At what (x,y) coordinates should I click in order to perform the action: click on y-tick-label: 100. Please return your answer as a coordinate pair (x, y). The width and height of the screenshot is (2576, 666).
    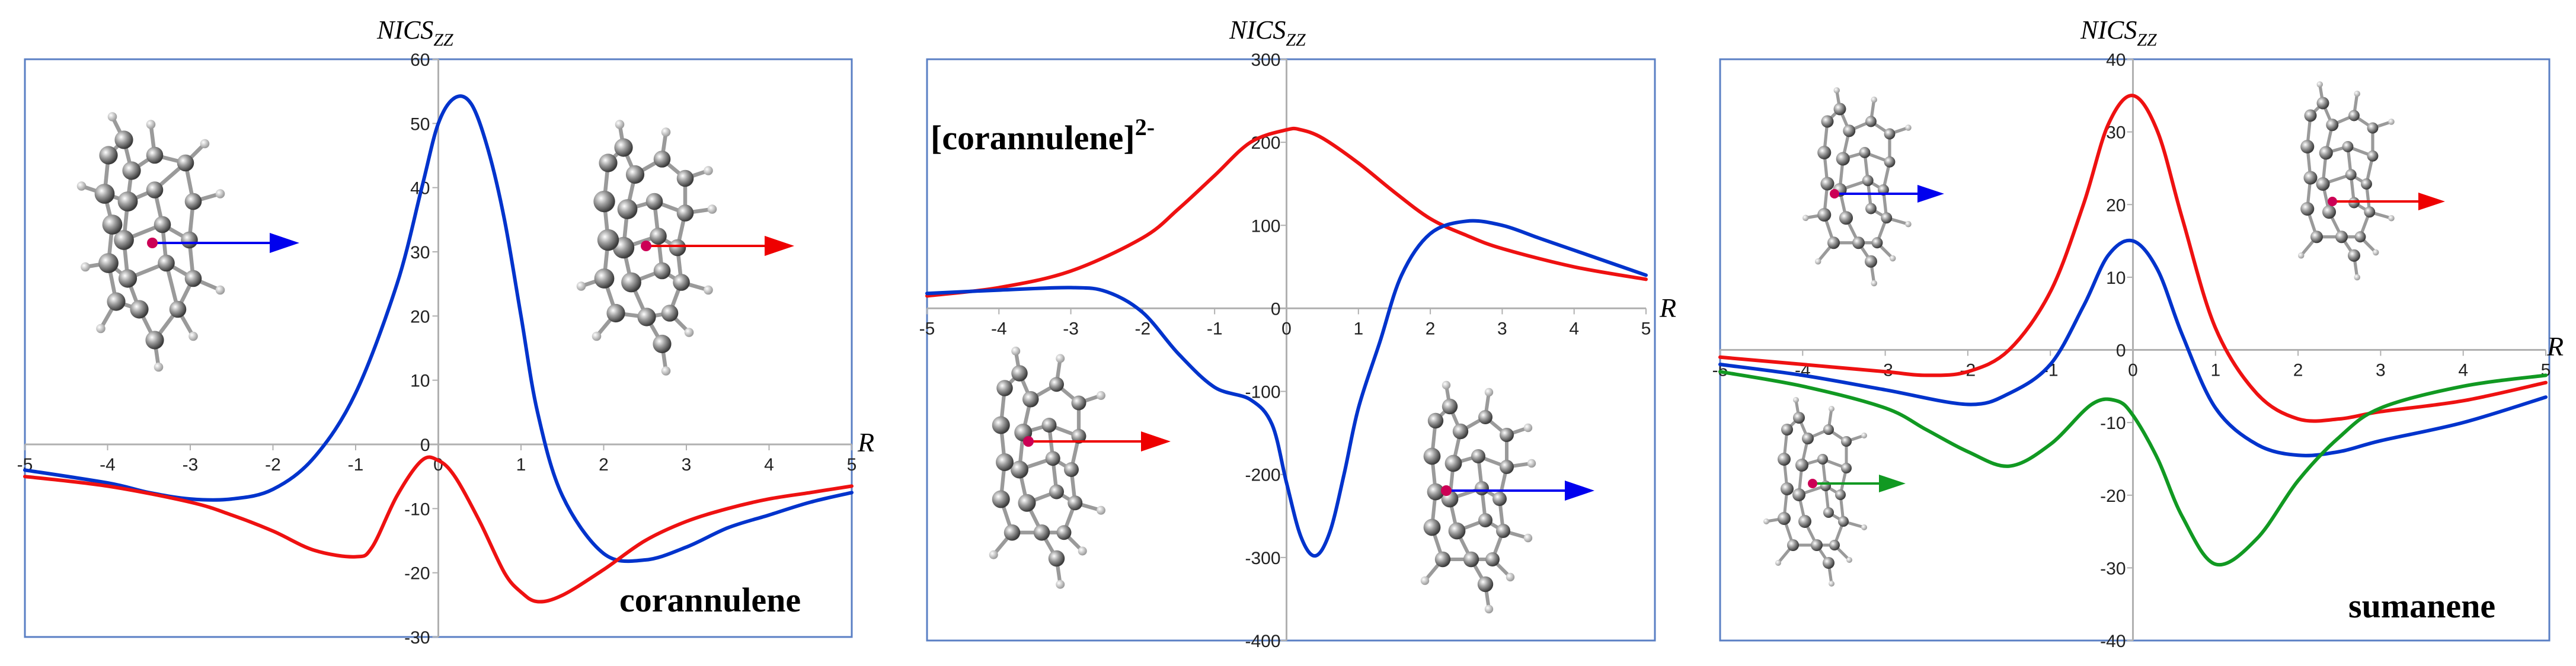
    Looking at the image, I should click on (1265, 226).